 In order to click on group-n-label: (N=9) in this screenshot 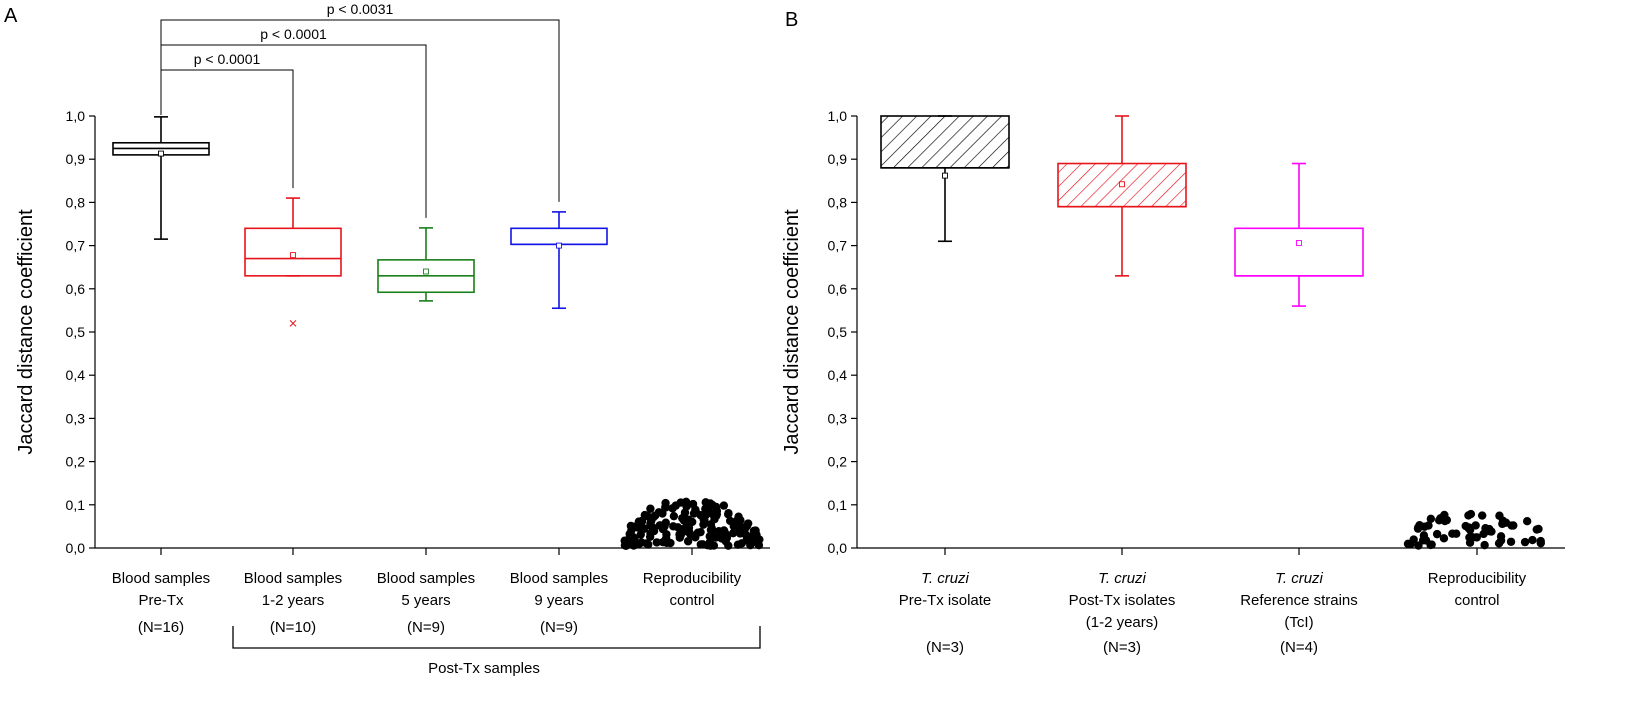, I will do `click(426, 627)`.